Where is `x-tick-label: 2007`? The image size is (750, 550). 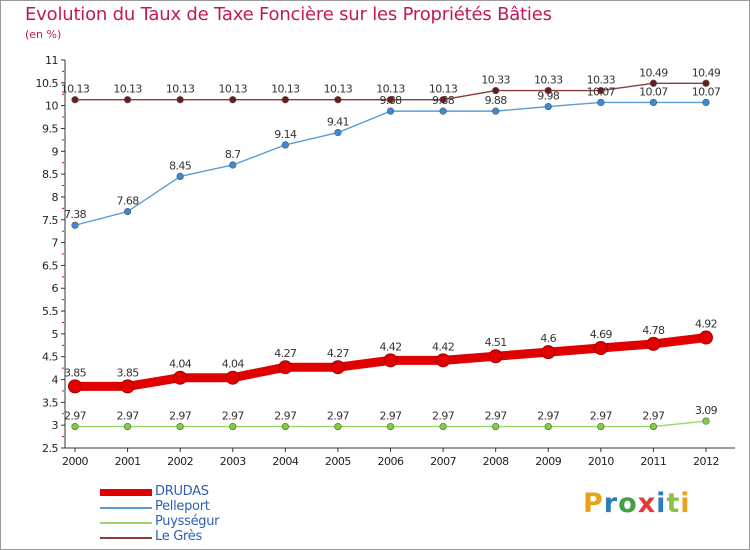
x-tick-label: 2007 is located at coordinates (443, 461).